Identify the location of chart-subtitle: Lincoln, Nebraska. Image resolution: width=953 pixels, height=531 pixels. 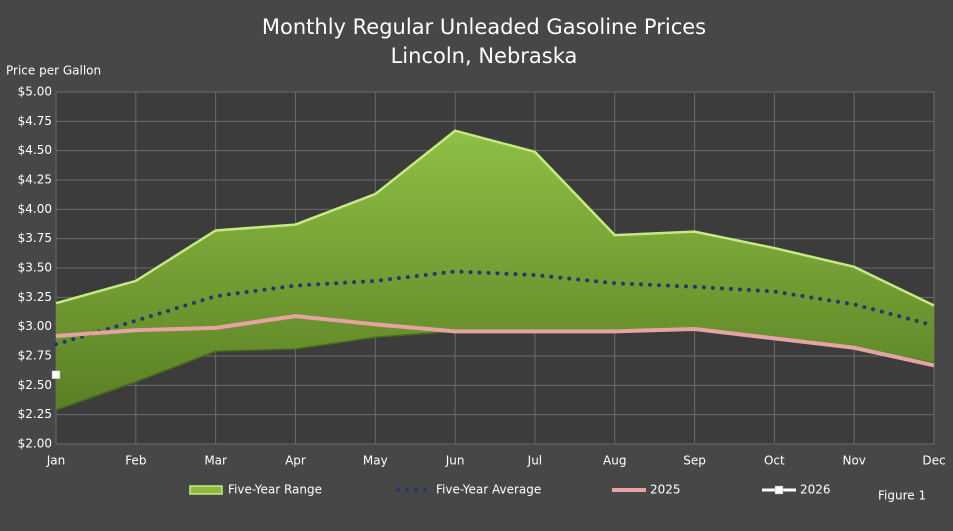
(484, 56).